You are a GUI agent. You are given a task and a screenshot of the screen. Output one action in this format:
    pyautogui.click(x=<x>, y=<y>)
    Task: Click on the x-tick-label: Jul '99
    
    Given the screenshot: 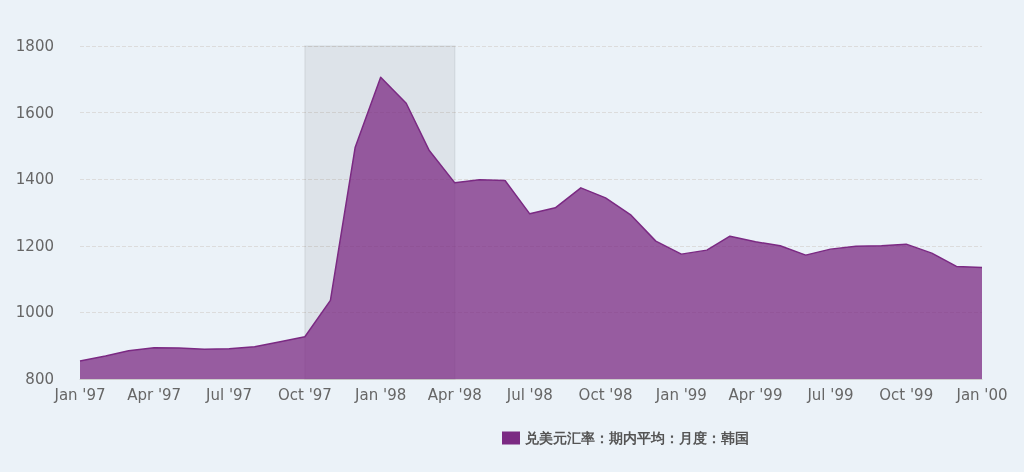 What is the action you would take?
    pyautogui.click(x=830, y=394)
    